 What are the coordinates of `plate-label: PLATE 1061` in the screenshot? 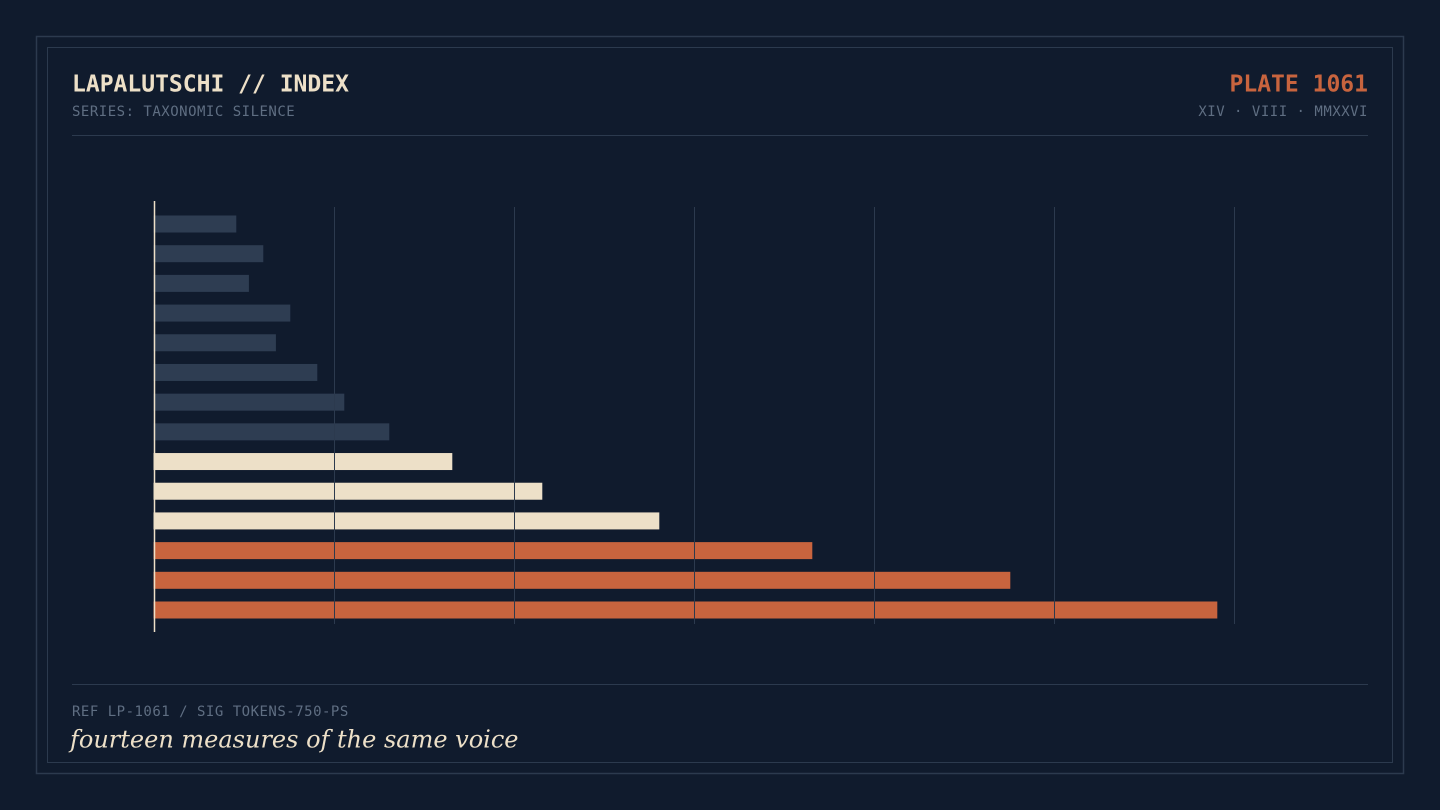 It's located at (1299, 85).